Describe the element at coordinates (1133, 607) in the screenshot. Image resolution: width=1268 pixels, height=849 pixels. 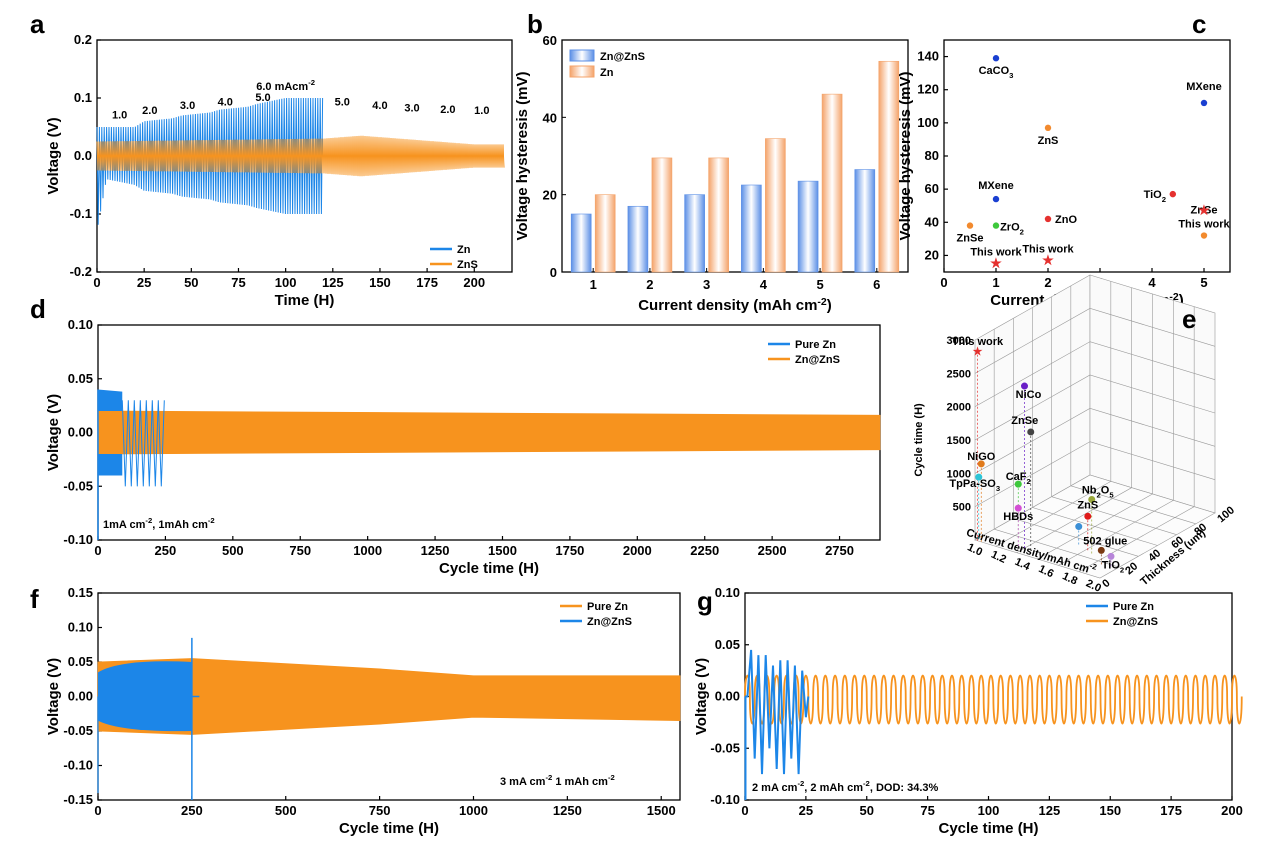
I see `legend-label: Pure Zn` at that location.